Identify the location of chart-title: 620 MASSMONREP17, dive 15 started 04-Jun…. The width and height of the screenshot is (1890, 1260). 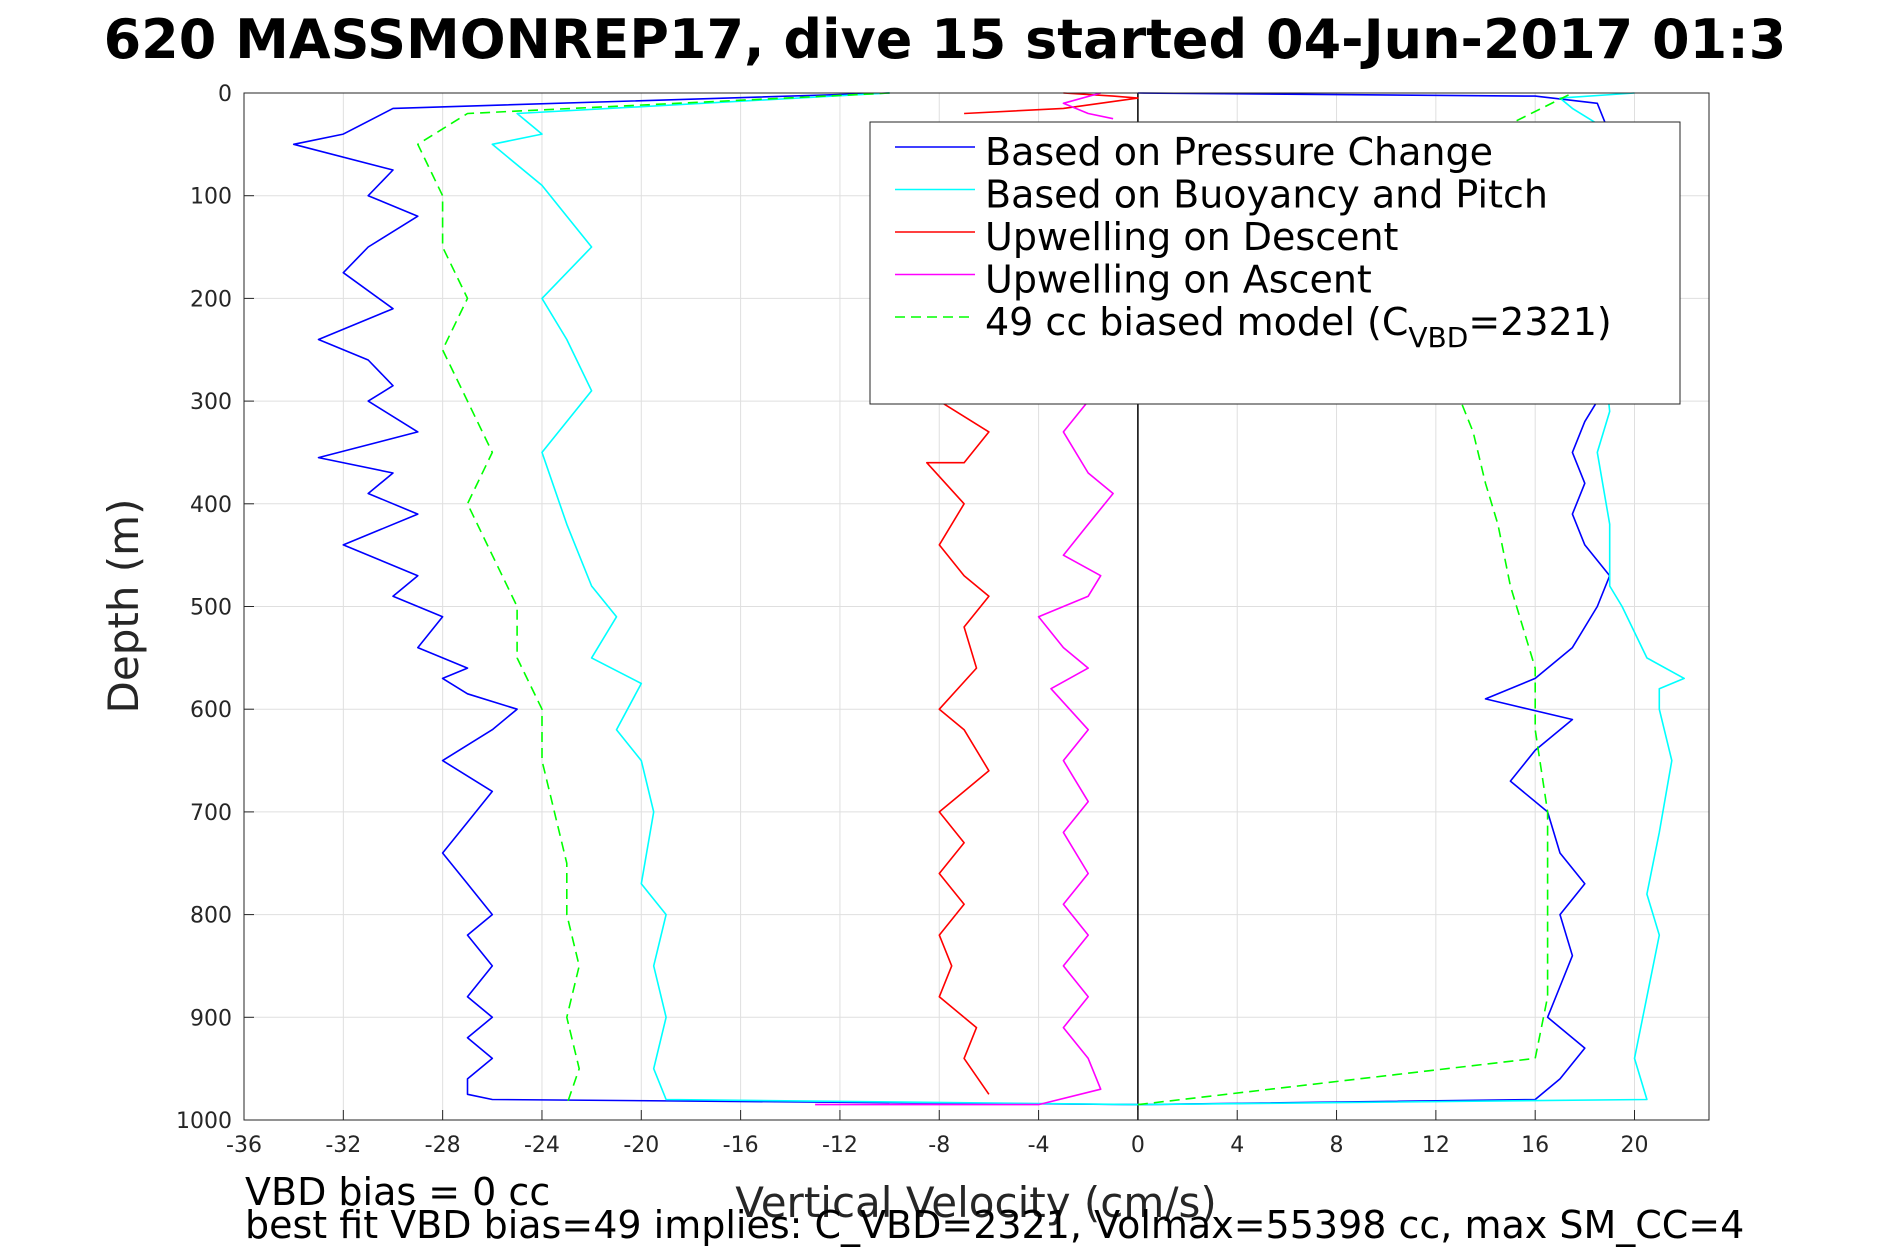
(945, 39).